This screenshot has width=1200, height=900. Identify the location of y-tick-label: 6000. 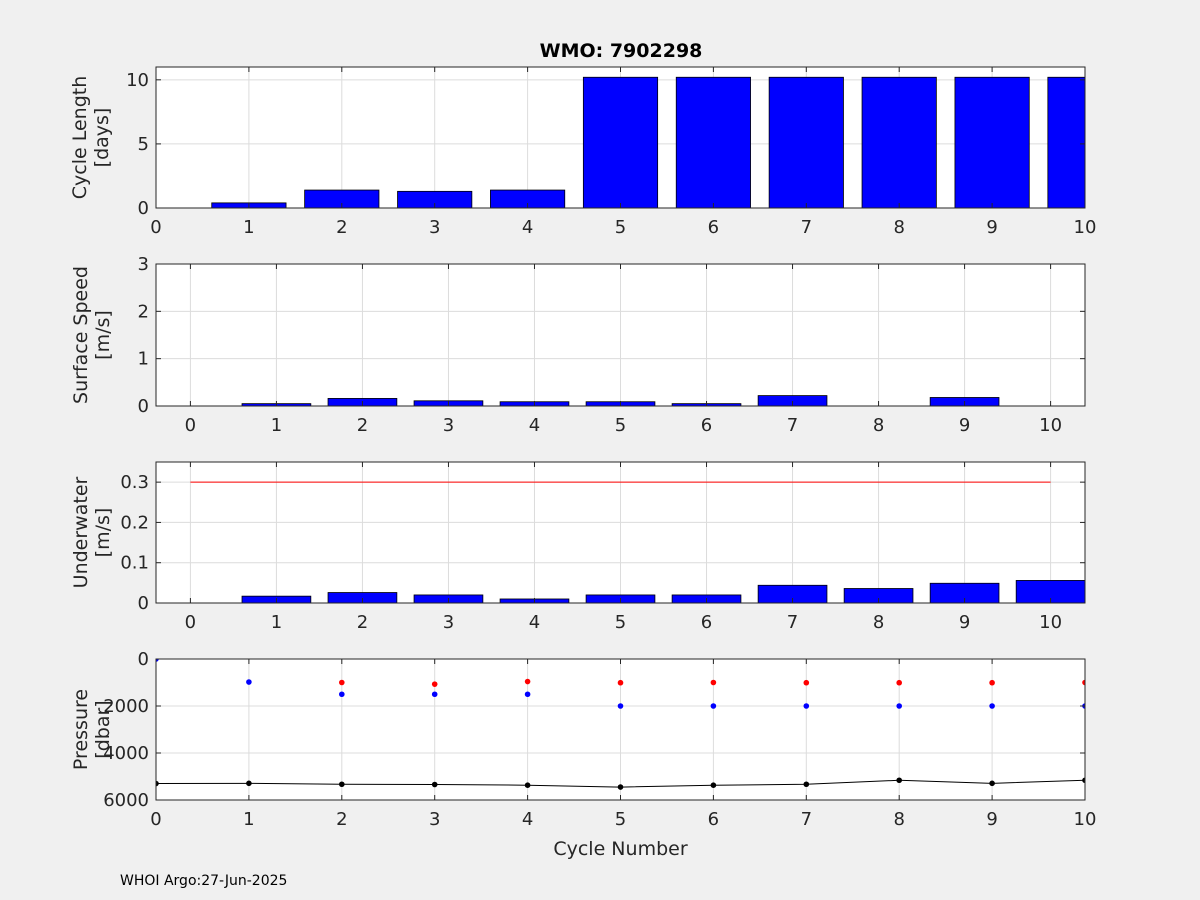
(126, 800).